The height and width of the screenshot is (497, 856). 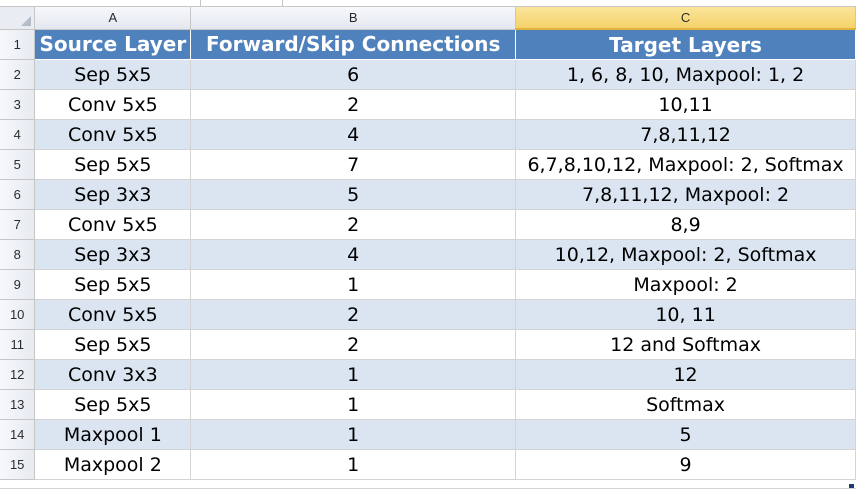 What do you see at coordinates (685, 284) in the screenshot?
I see `cell-target-layers: Maxpool: 2` at bounding box center [685, 284].